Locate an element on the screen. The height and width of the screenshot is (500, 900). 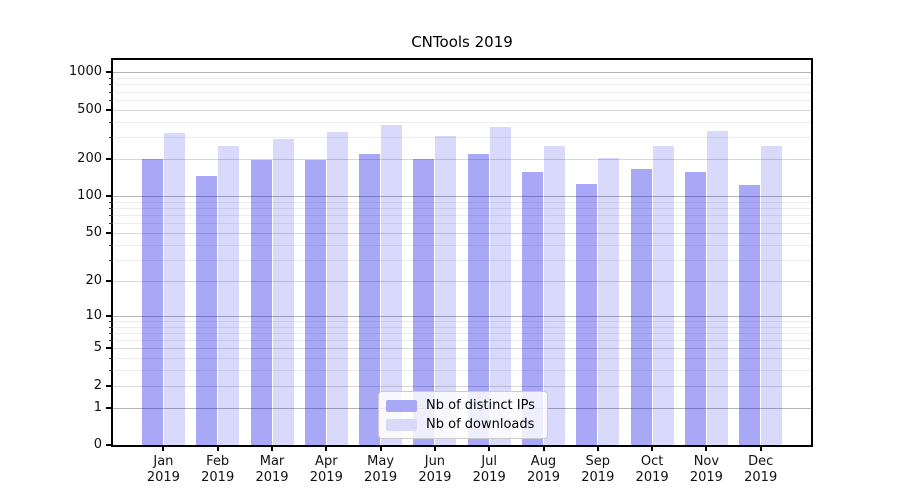
legend-item-downloads: Nb of downloads is located at coordinates (460, 424).